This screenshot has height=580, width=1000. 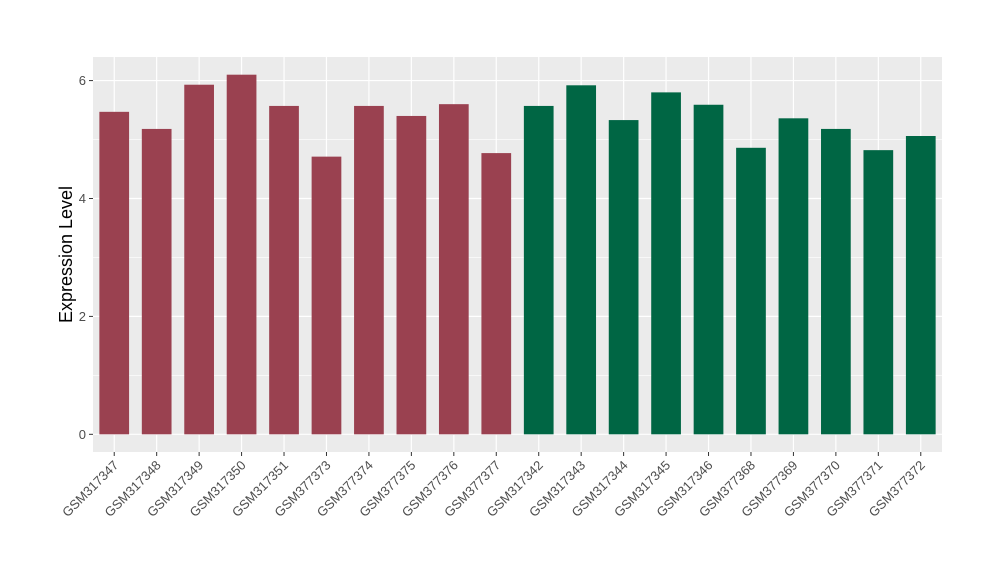 I want to click on bar-GSM317349, so click(x=199, y=259).